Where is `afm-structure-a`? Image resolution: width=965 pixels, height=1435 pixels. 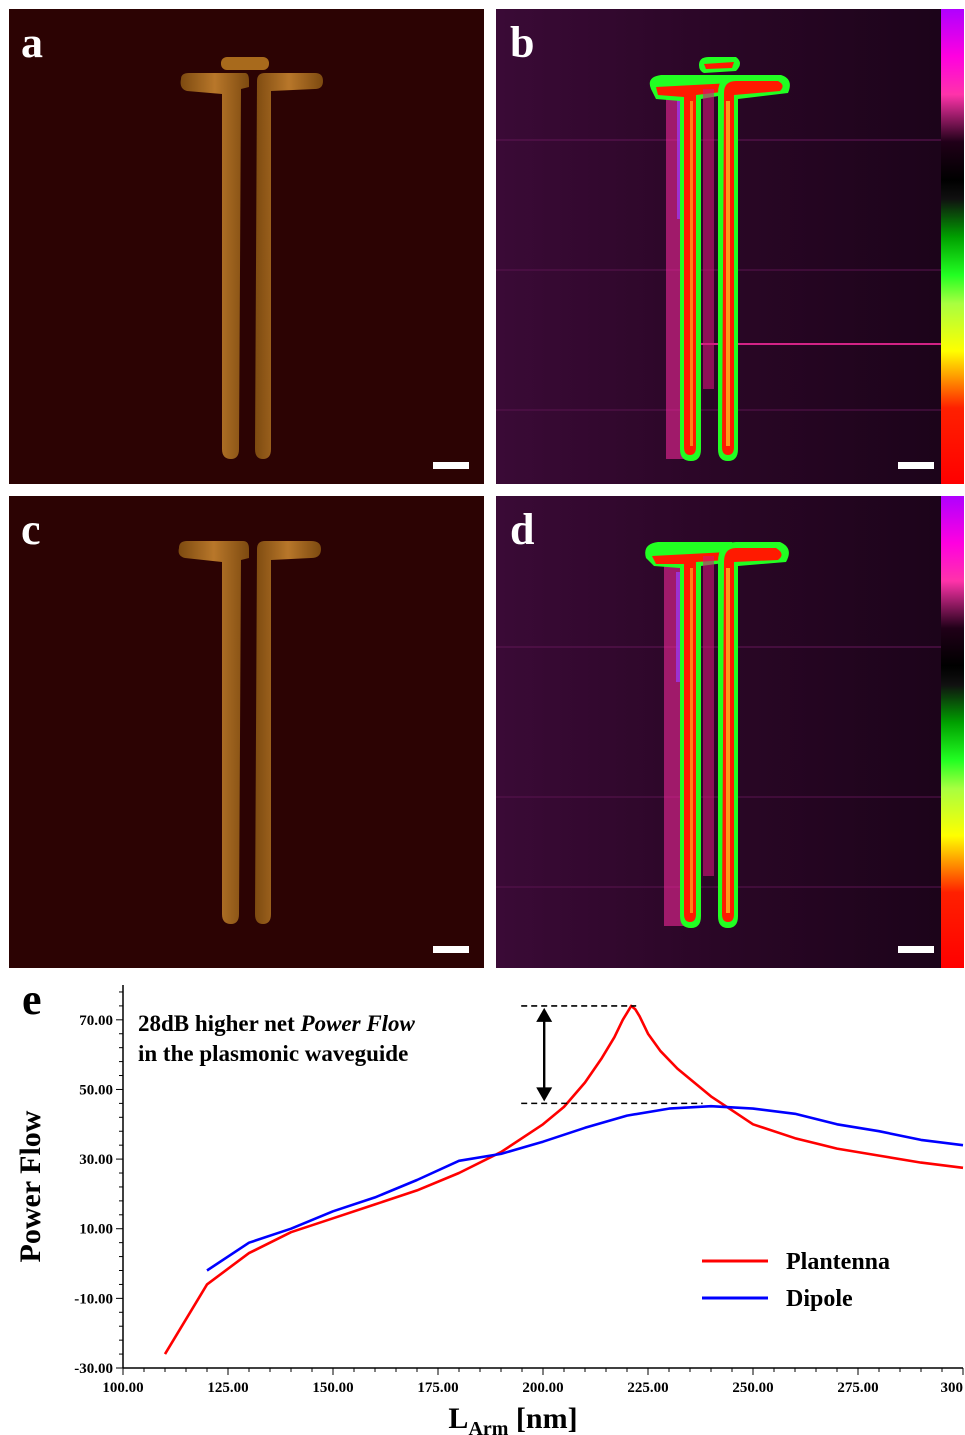
afm-structure-a is located at coordinates (251, 258).